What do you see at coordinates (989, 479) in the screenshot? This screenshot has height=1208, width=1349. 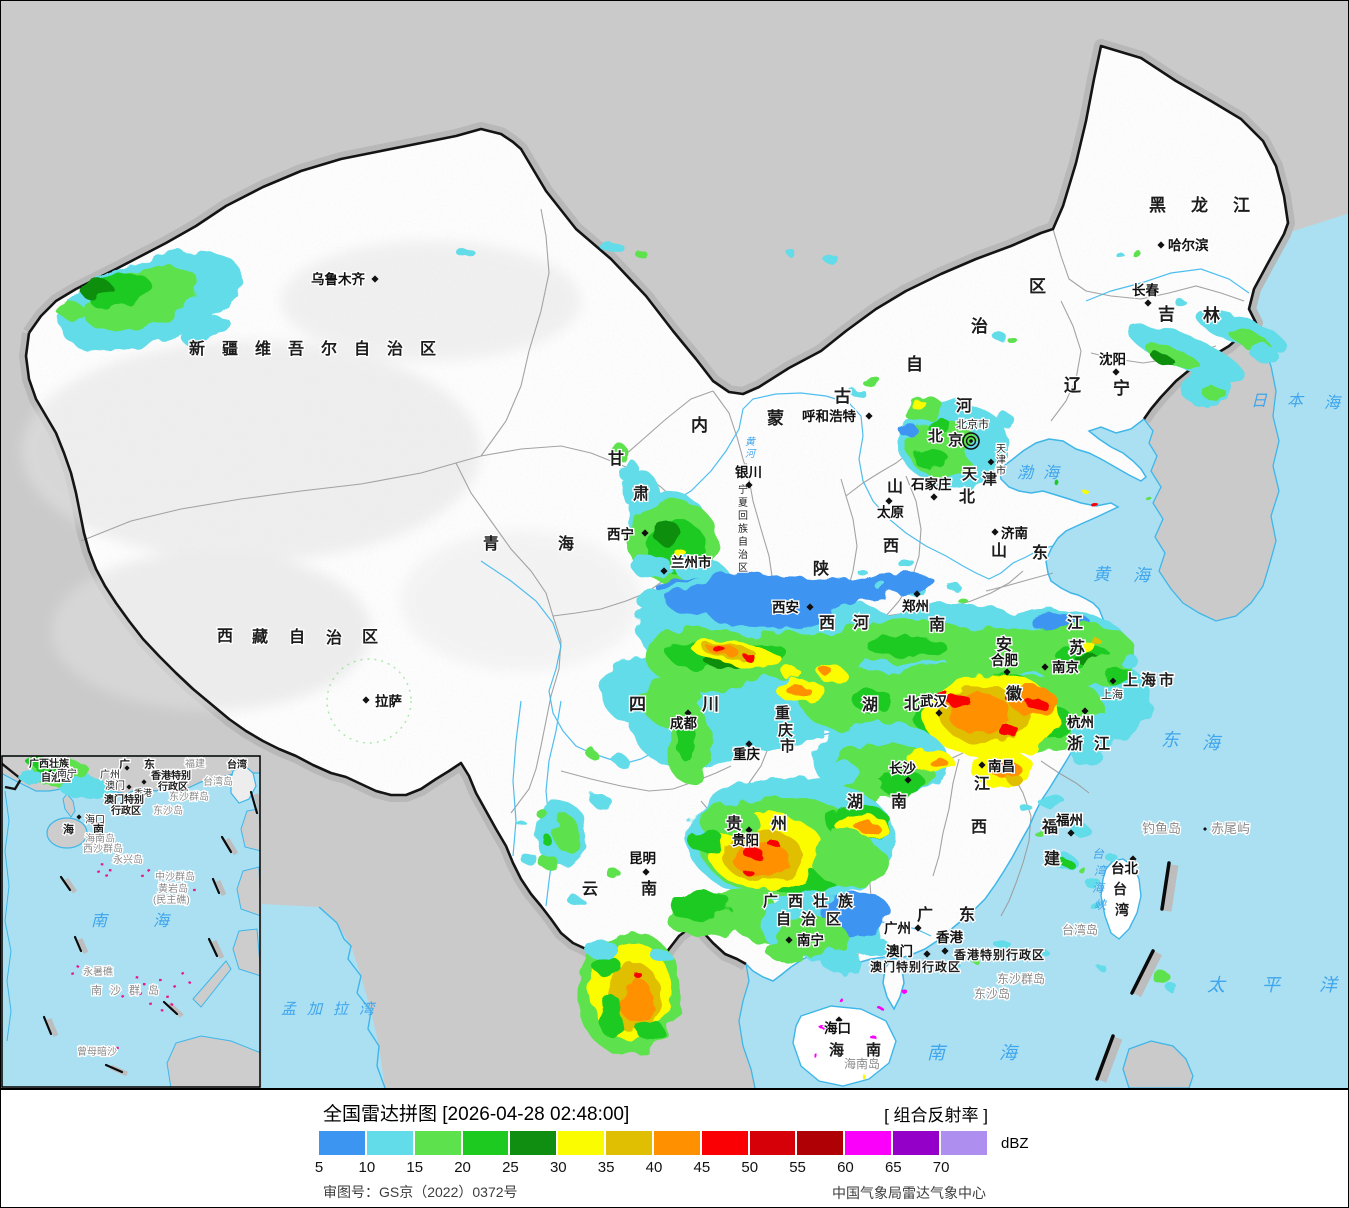 I see `province-label: 津` at bounding box center [989, 479].